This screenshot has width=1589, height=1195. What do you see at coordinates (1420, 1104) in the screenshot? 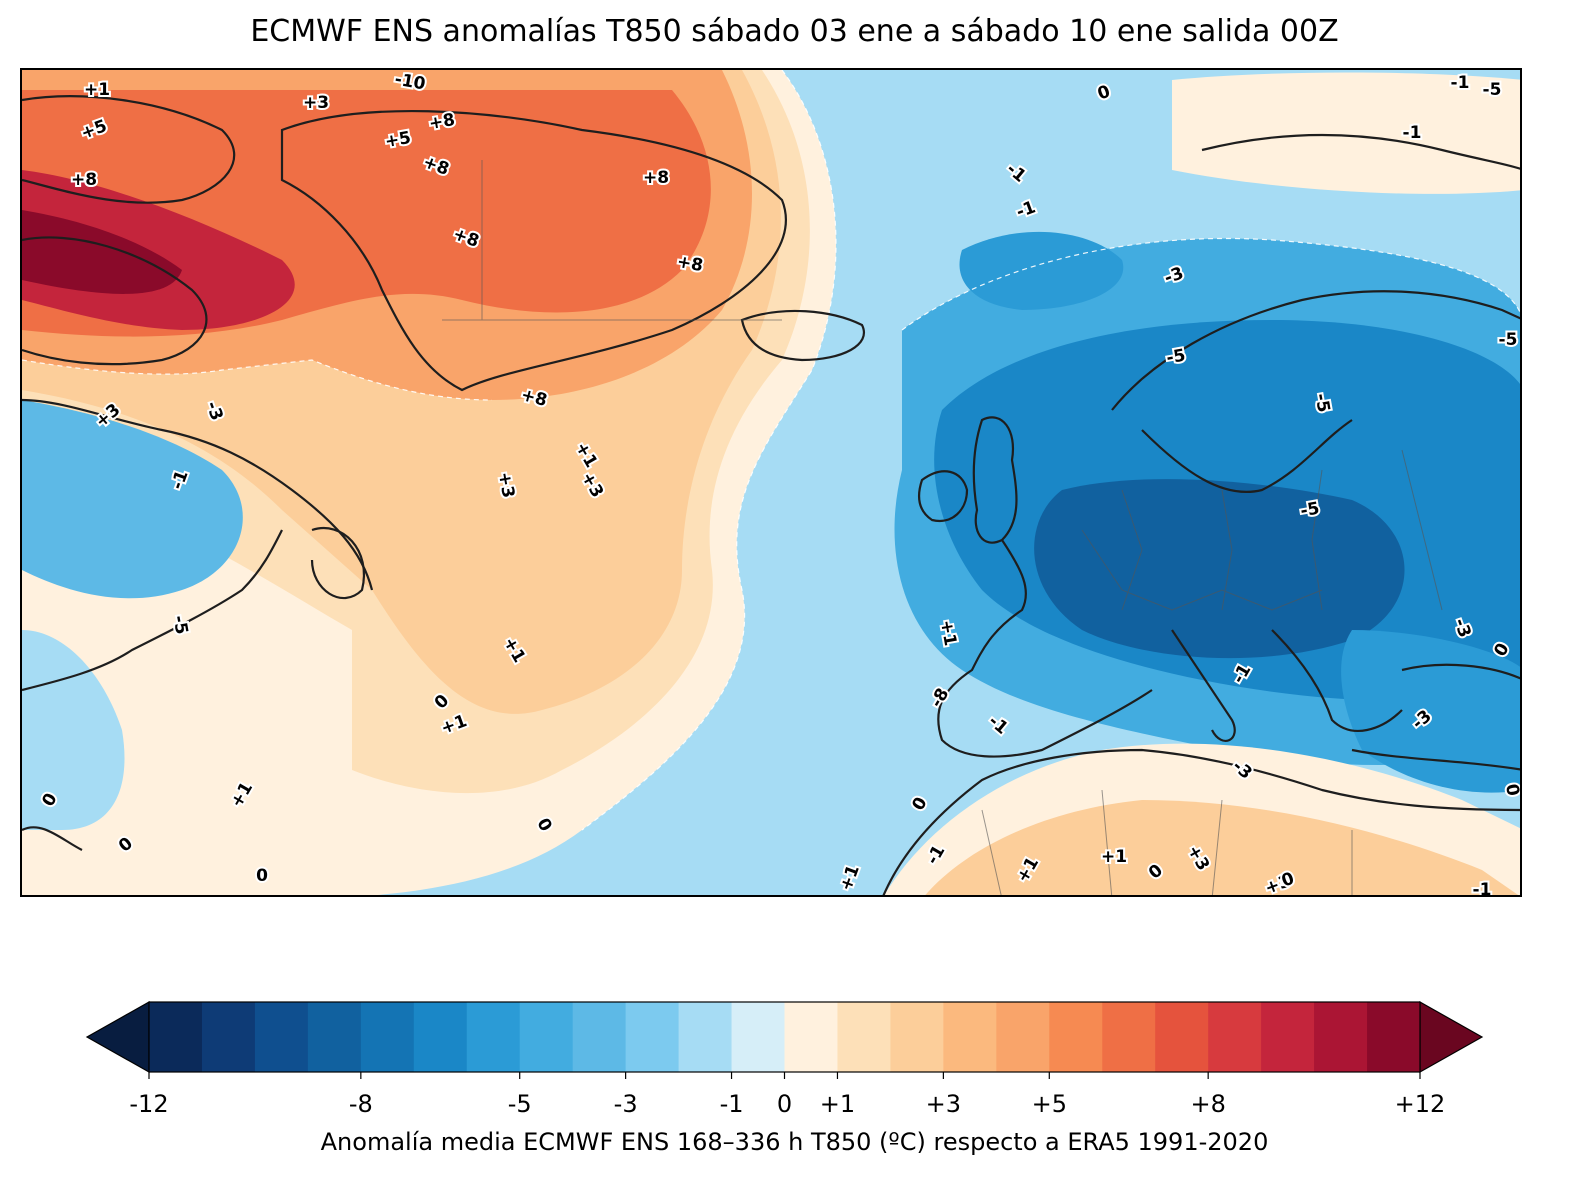
I see `colorbar-tick-label: +12` at bounding box center [1420, 1104].